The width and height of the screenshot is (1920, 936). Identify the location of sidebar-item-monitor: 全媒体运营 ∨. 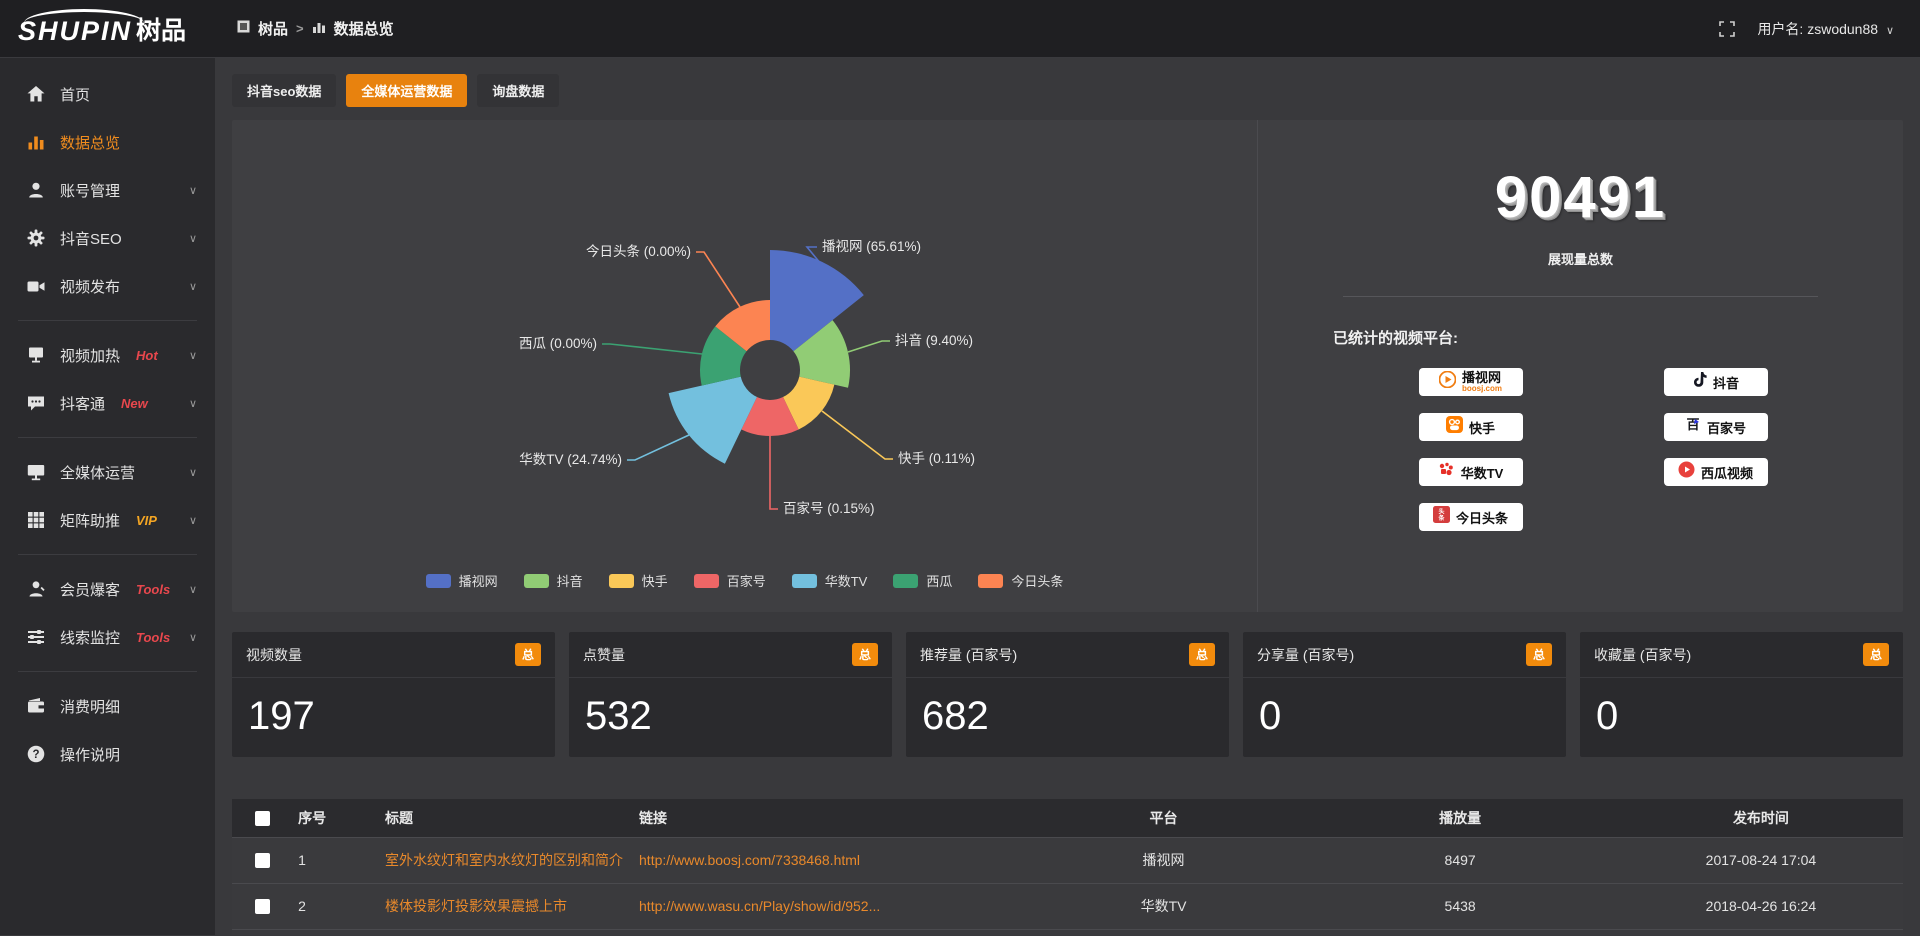
(107, 472).